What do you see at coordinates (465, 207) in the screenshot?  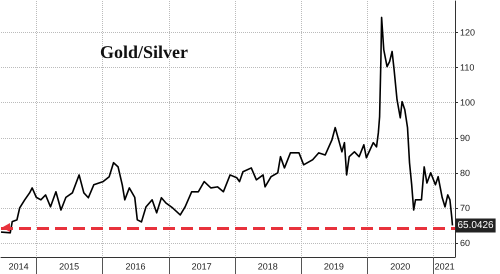 I see `y-tick-label: 70` at bounding box center [465, 207].